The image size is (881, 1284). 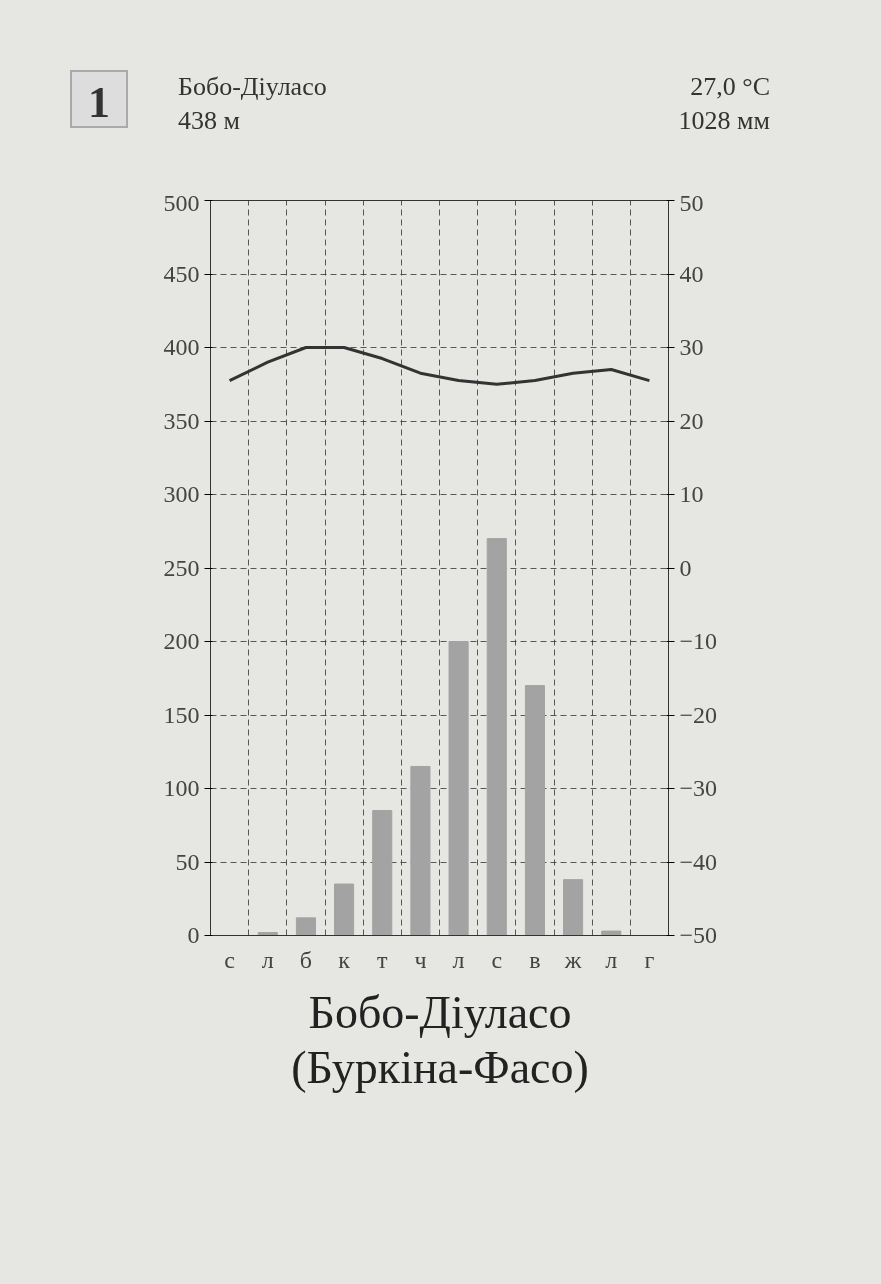 I want to click on y-tick-label: 150, so click(x=181, y=714).